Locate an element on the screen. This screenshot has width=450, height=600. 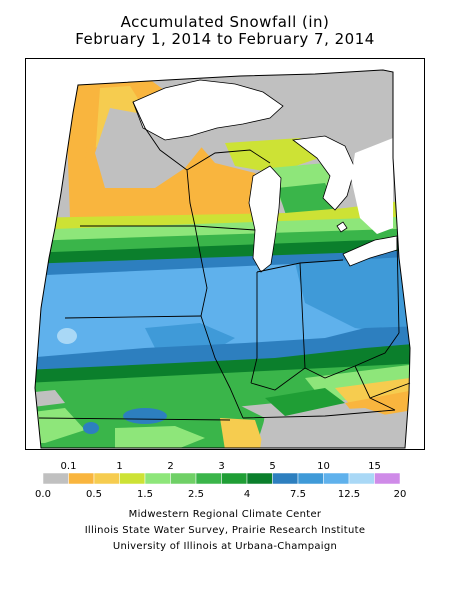
border-mo-ar is located at coordinates (134, 419).